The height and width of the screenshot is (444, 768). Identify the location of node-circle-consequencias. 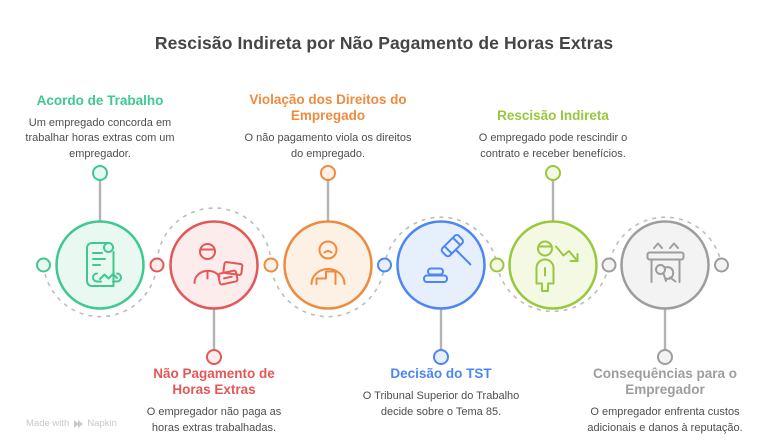
(665, 265).